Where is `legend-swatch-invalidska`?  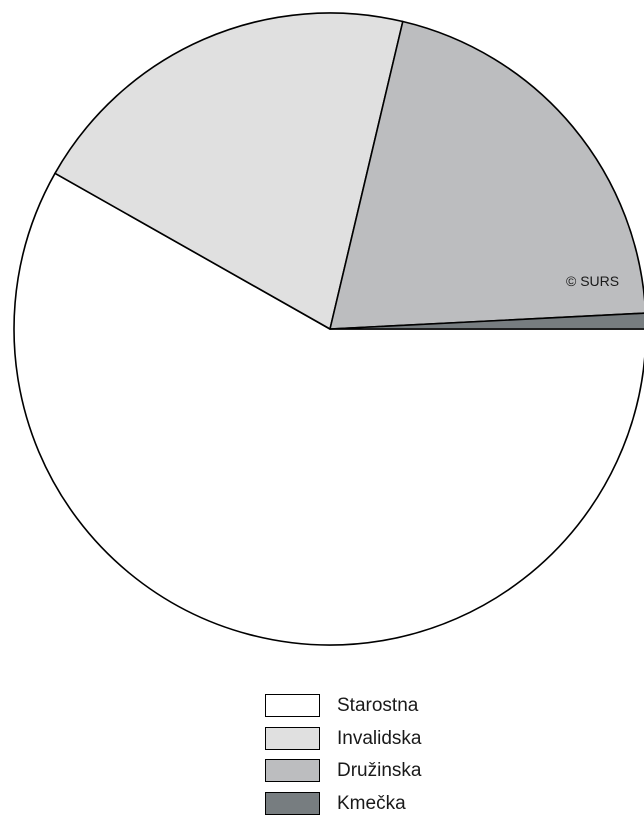 legend-swatch-invalidska is located at coordinates (292, 738).